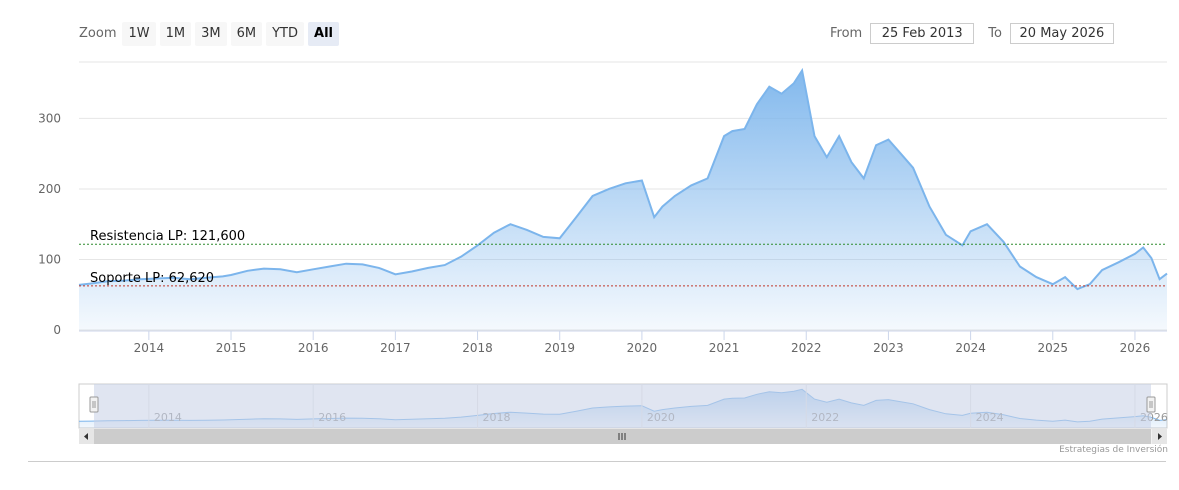  What do you see at coordinates (1160, 436) in the screenshot?
I see `chevron-right-icon` at bounding box center [1160, 436].